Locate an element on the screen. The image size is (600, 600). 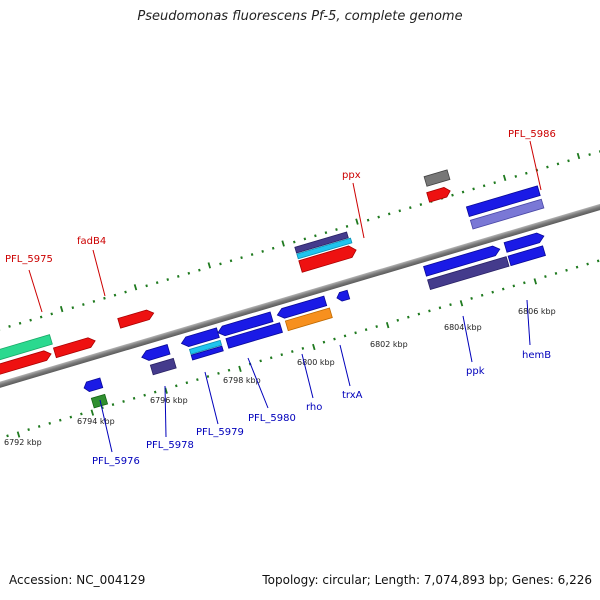
gene-feature-rho is located at coordinates (308, 319).